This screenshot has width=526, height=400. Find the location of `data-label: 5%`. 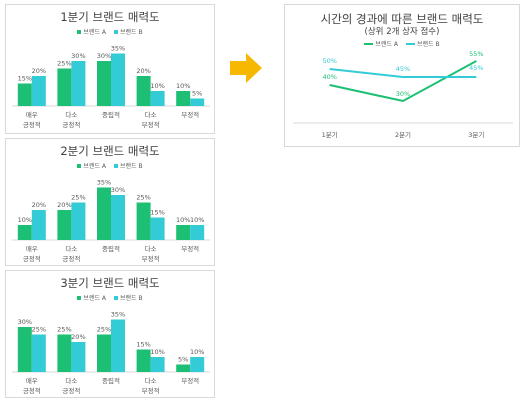

data-label: 5% is located at coordinates (183, 360).